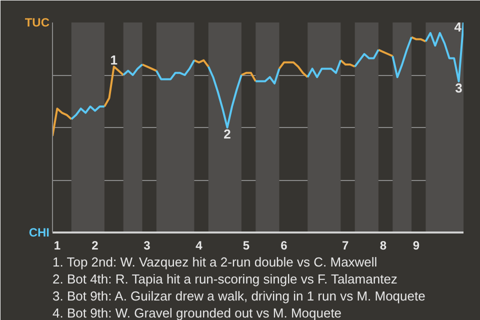 Image resolution: width=480 pixels, height=320 pixels. What do you see at coordinates (383, 245) in the screenshot?
I see `x-tick-label: 8` at bounding box center [383, 245].